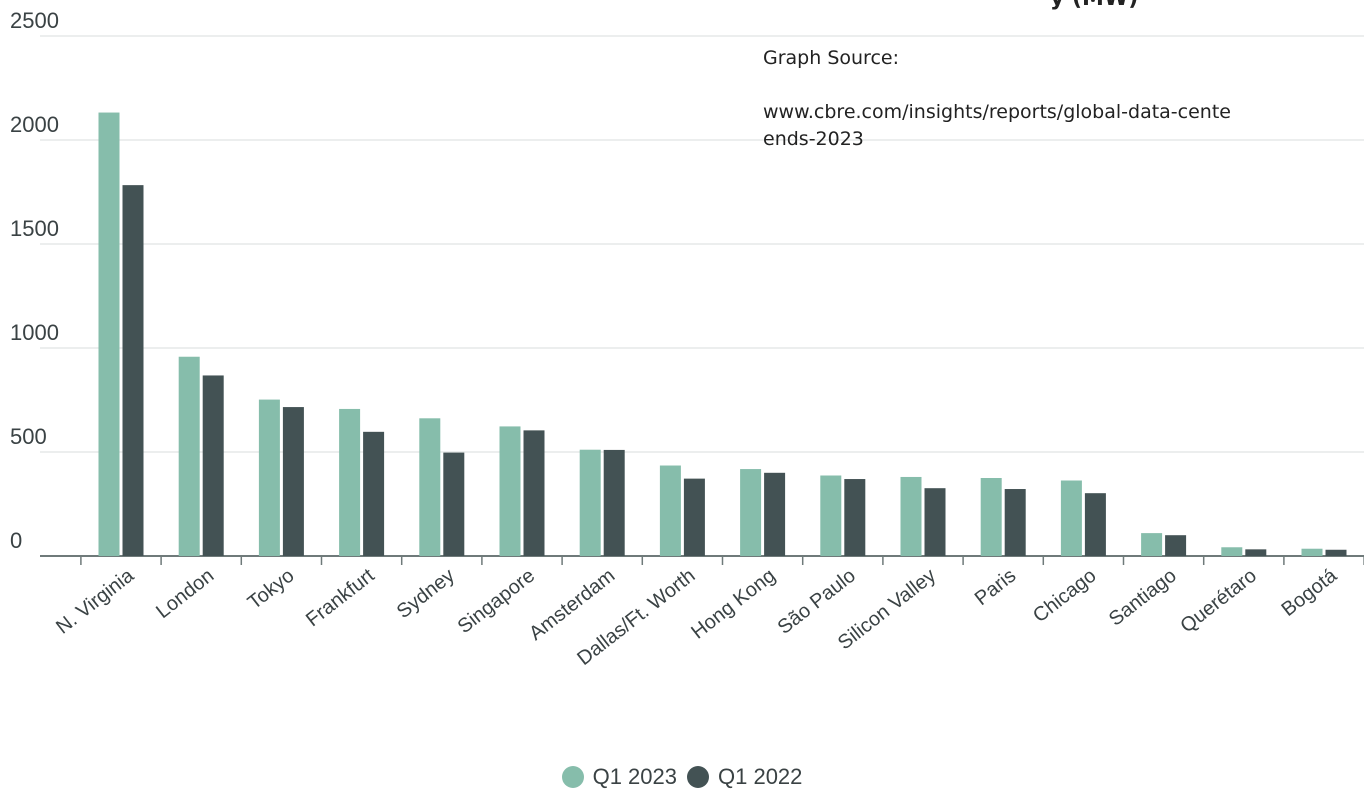 This screenshot has height=803, width=1364. What do you see at coordinates (733, 604) in the screenshot?
I see `x-tick-label-hong-kong: Hong Kong` at bounding box center [733, 604].